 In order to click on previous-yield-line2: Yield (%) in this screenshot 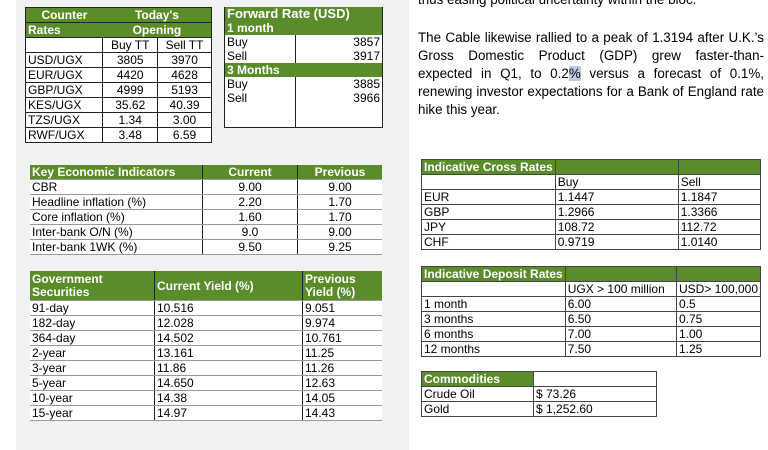, I will do `click(330, 292)`.